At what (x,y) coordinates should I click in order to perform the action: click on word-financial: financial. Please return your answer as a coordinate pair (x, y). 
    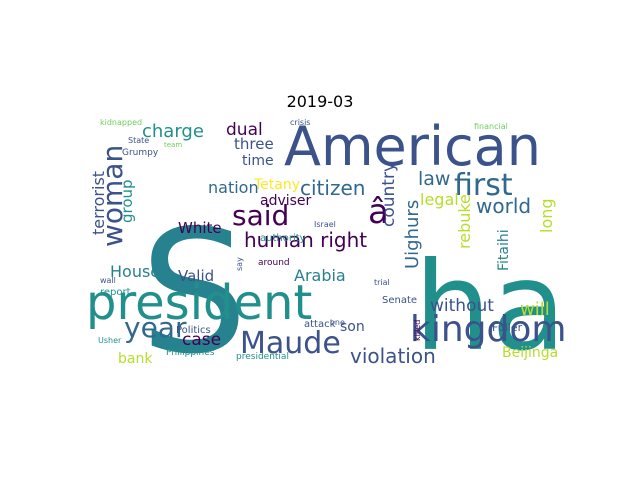
    Looking at the image, I should click on (491, 126).